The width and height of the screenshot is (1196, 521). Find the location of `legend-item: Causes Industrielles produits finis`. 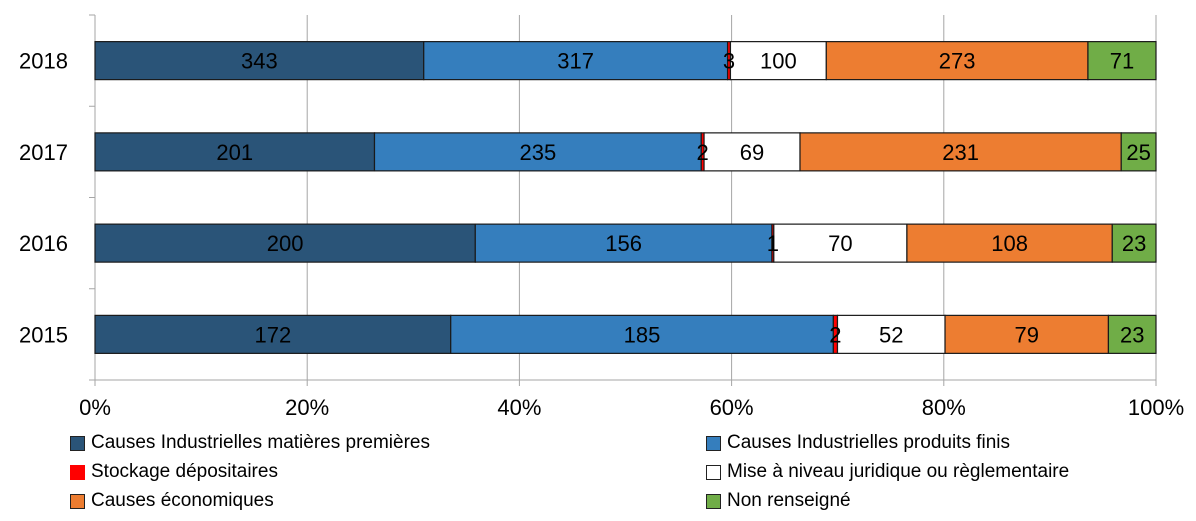

legend-item: Causes Industrielles produits finis is located at coordinates (858, 443).